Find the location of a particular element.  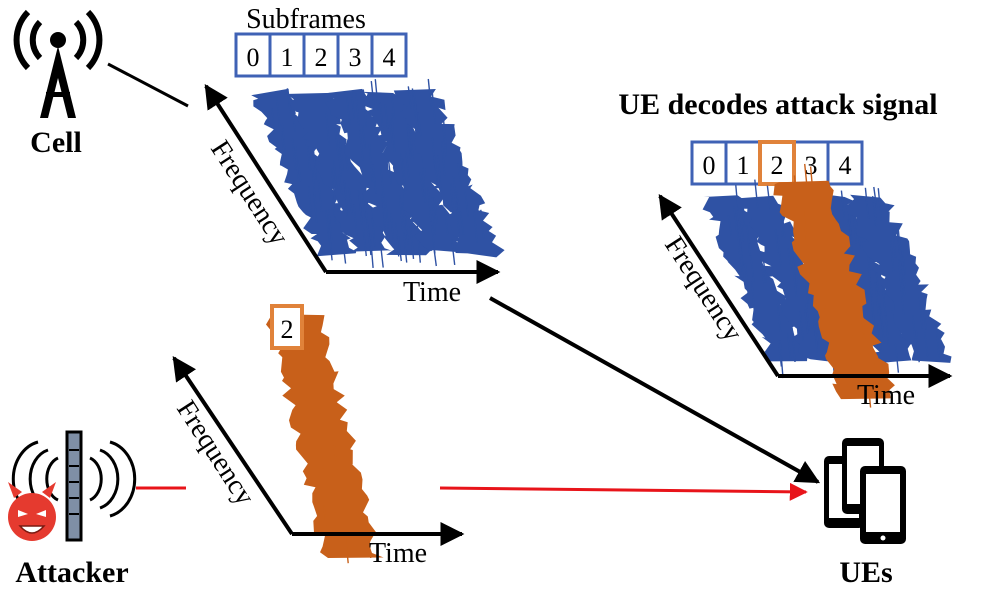

time-axis-label: Time is located at coordinates (432, 292).